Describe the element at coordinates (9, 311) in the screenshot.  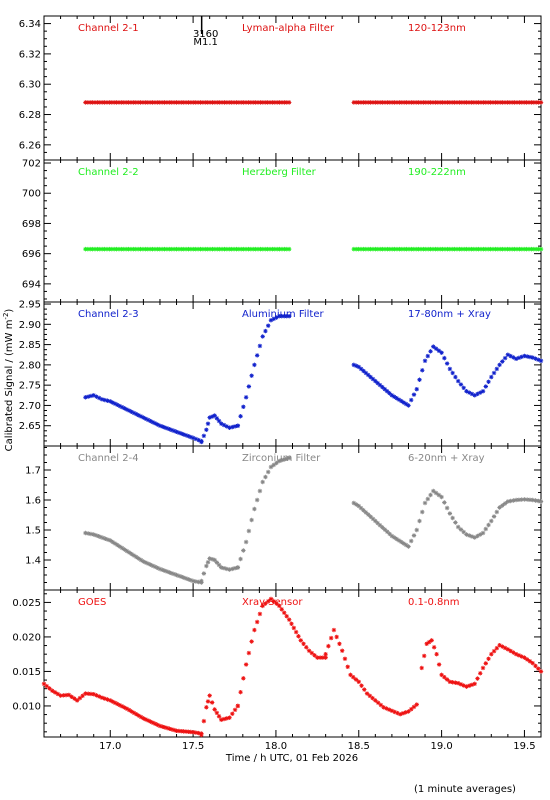
I see `y-axis-title-tail: )` at that location.